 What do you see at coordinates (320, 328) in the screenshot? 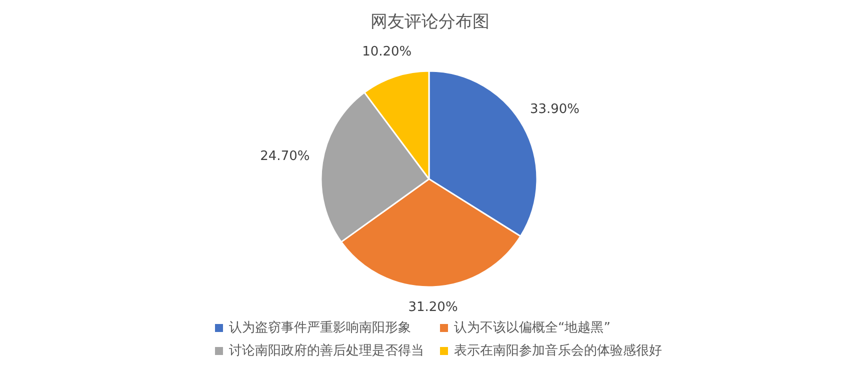
I see `legend-label: 认为盗窃事件严重影响南阳形象` at bounding box center [320, 328].